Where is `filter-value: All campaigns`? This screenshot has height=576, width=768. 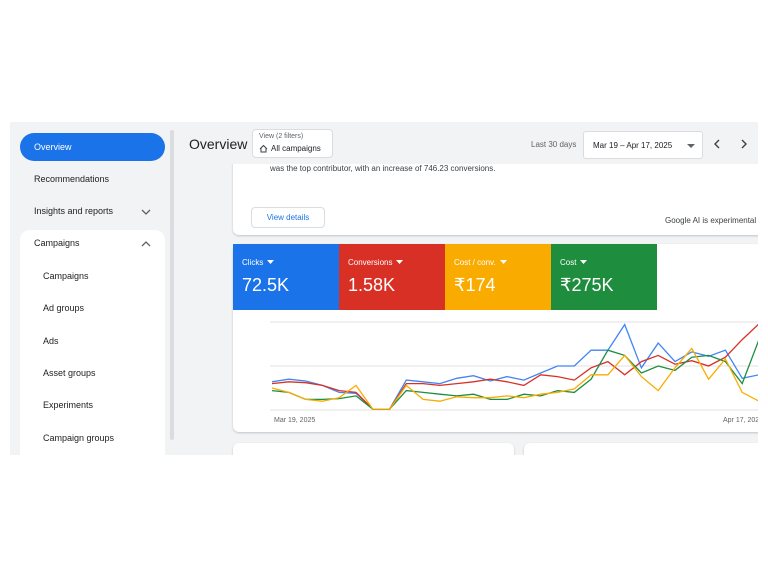 filter-value: All campaigns is located at coordinates (296, 148).